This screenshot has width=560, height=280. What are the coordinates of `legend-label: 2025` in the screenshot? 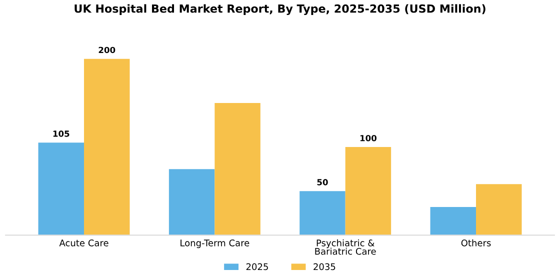 It's located at (257, 266).